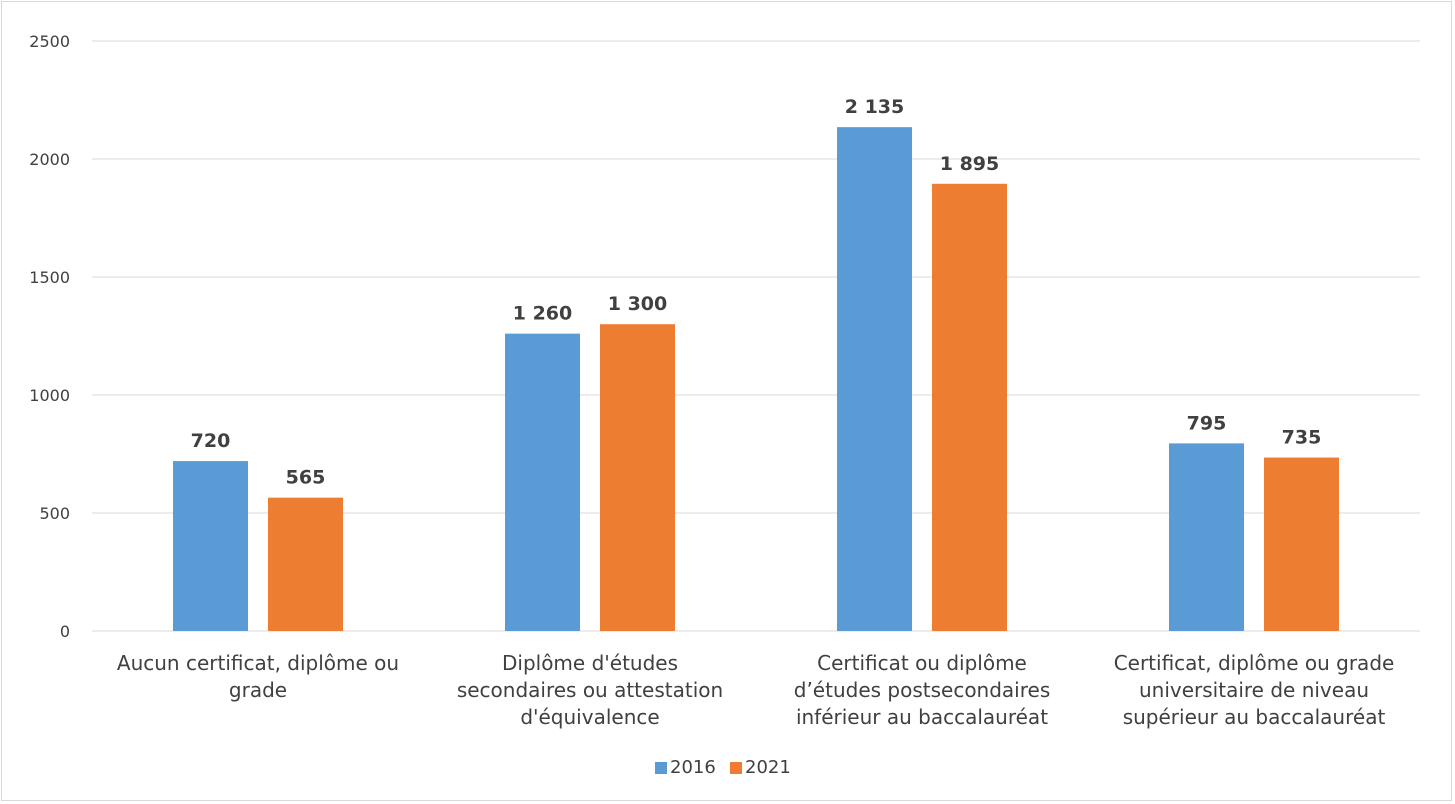 Image resolution: width=1455 pixels, height=804 pixels. What do you see at coordinates (49, 159) in the screenshot?
I see `y-tick-label: 2000` at bounding box center [49, 159].